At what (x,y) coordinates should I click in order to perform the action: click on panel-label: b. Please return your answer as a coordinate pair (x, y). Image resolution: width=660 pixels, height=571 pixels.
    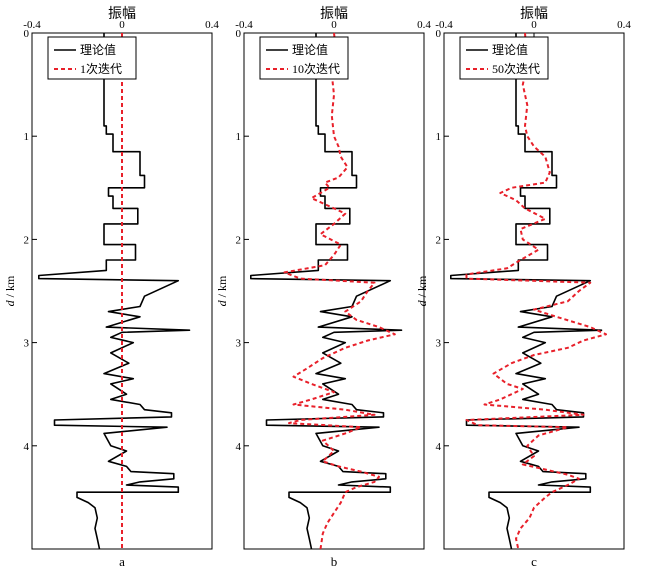
    Looking at the image, I should click on (334, 561).